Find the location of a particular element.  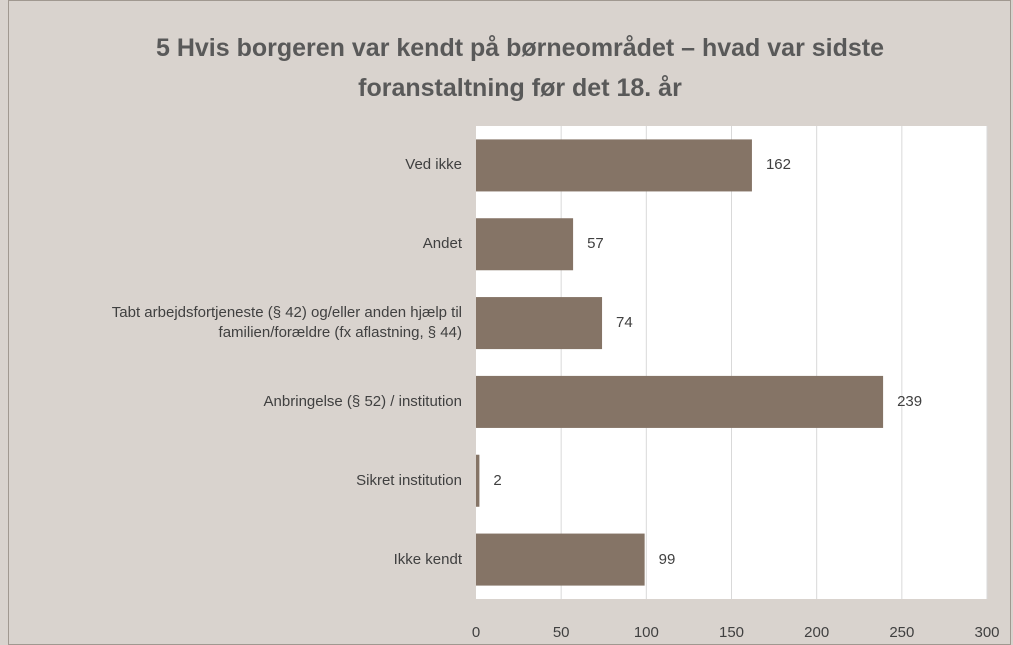

y-tick-label: Anbringelse (§ 52) / institution is located at coordinates (362, 401).